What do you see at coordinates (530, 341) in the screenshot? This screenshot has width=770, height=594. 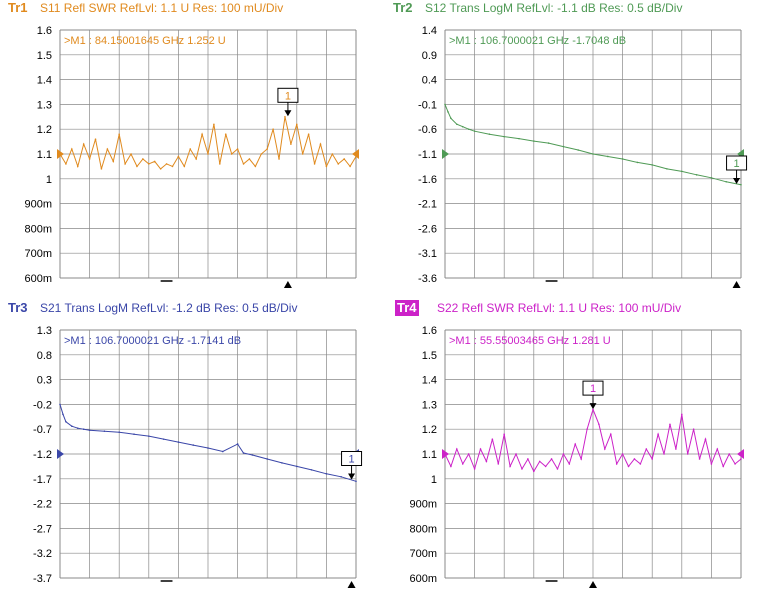 I see `marker-readout: >M1 : 55.55003465 GHz 1.281 U` at bounding box center [530, 341].